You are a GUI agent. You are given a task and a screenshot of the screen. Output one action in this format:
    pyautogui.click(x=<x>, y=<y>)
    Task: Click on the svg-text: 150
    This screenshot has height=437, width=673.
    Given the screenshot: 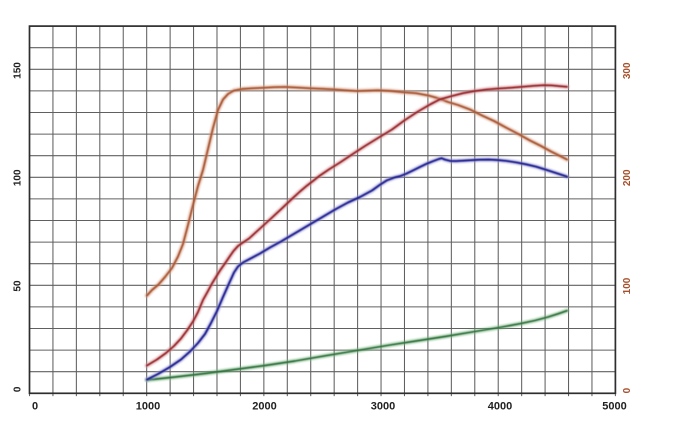 What is the action you would take?
    pyautogui.click(x=18, y=70)
    